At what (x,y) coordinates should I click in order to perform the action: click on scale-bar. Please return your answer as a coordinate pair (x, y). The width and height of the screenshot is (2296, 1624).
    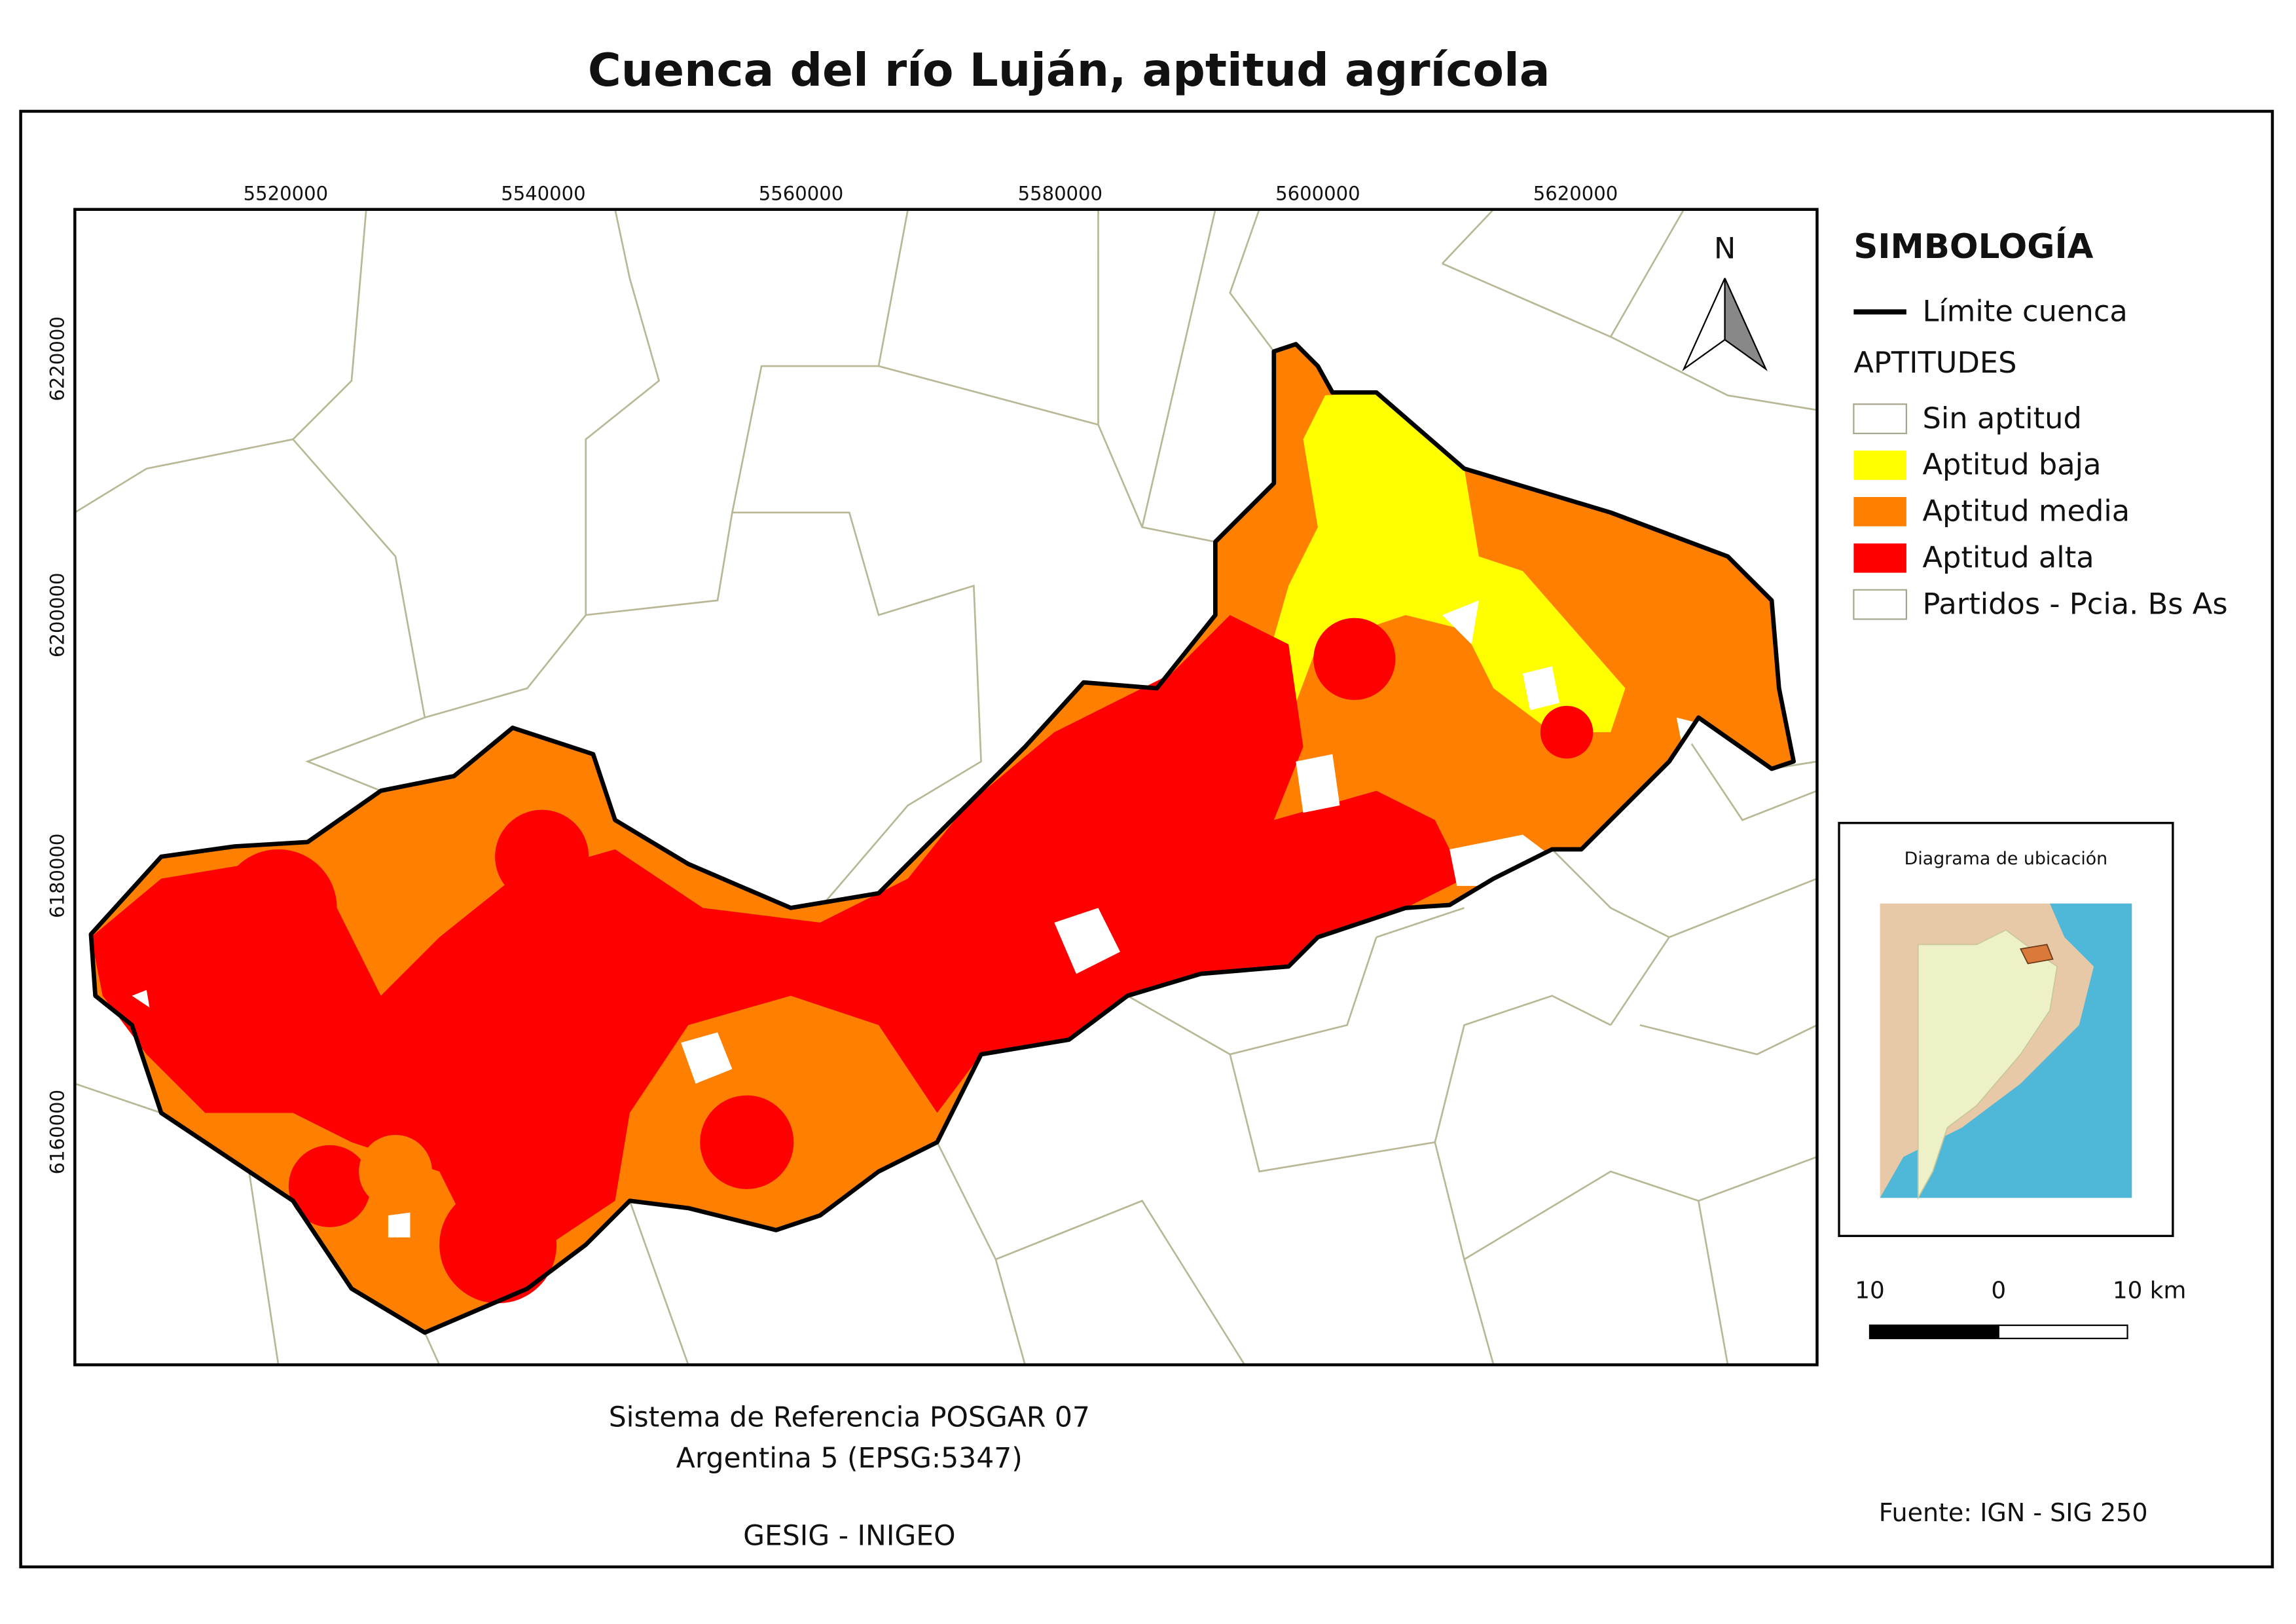
    Looking at the image, I should click on (1998, 1332).